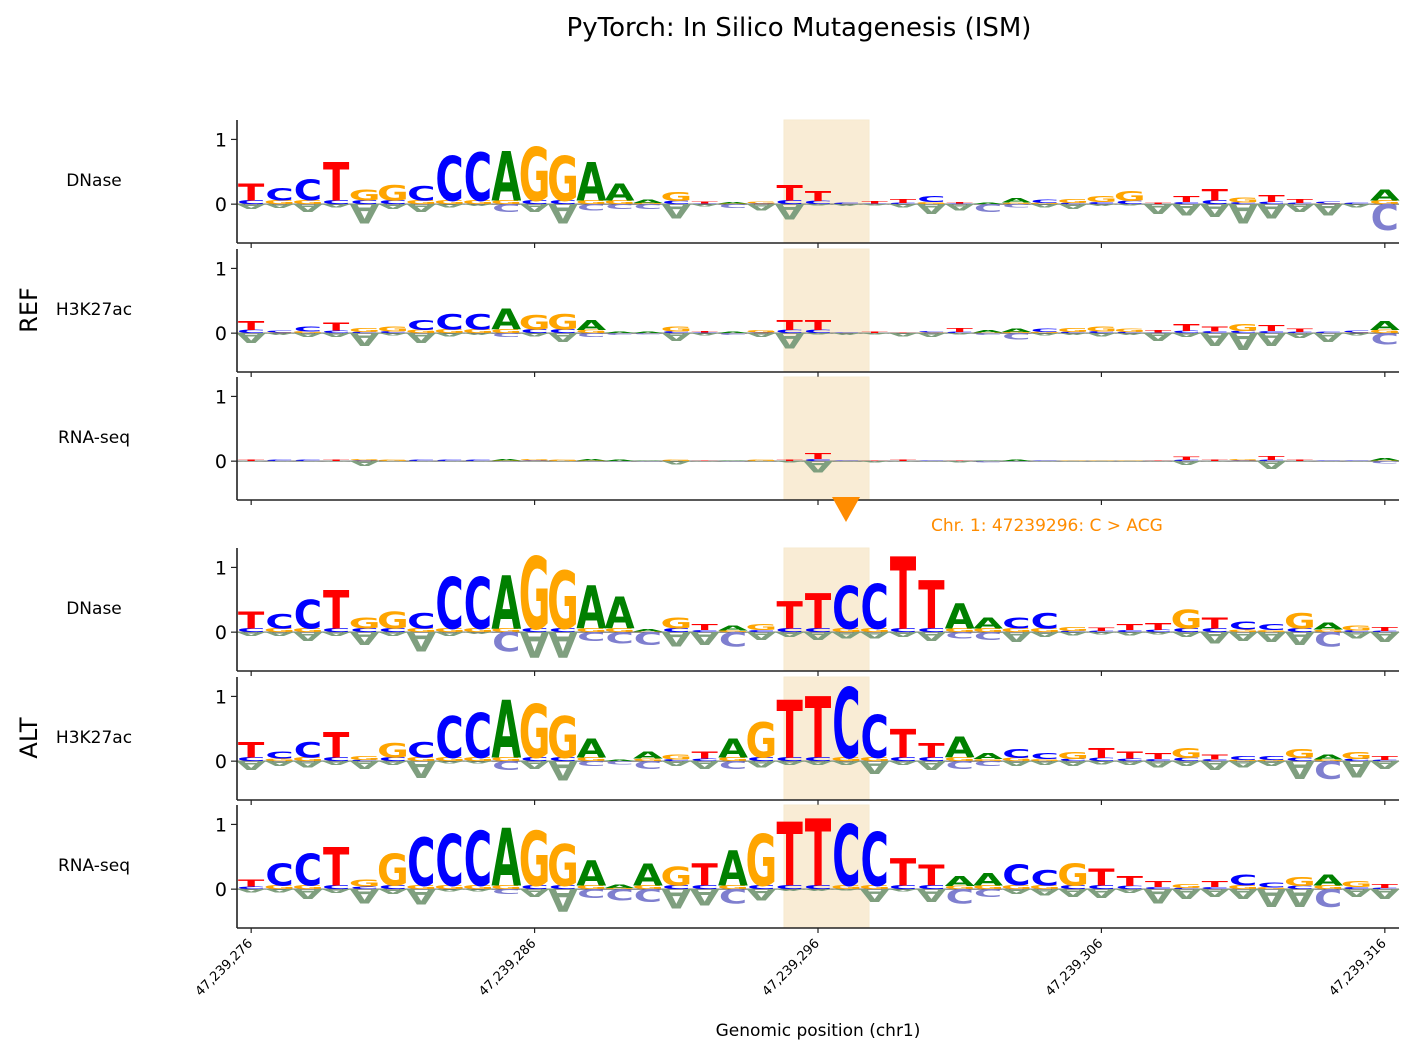  Describe the element at coordinates (221, 397) in the screenshot. I see `y-tick-label: 1` at that location.